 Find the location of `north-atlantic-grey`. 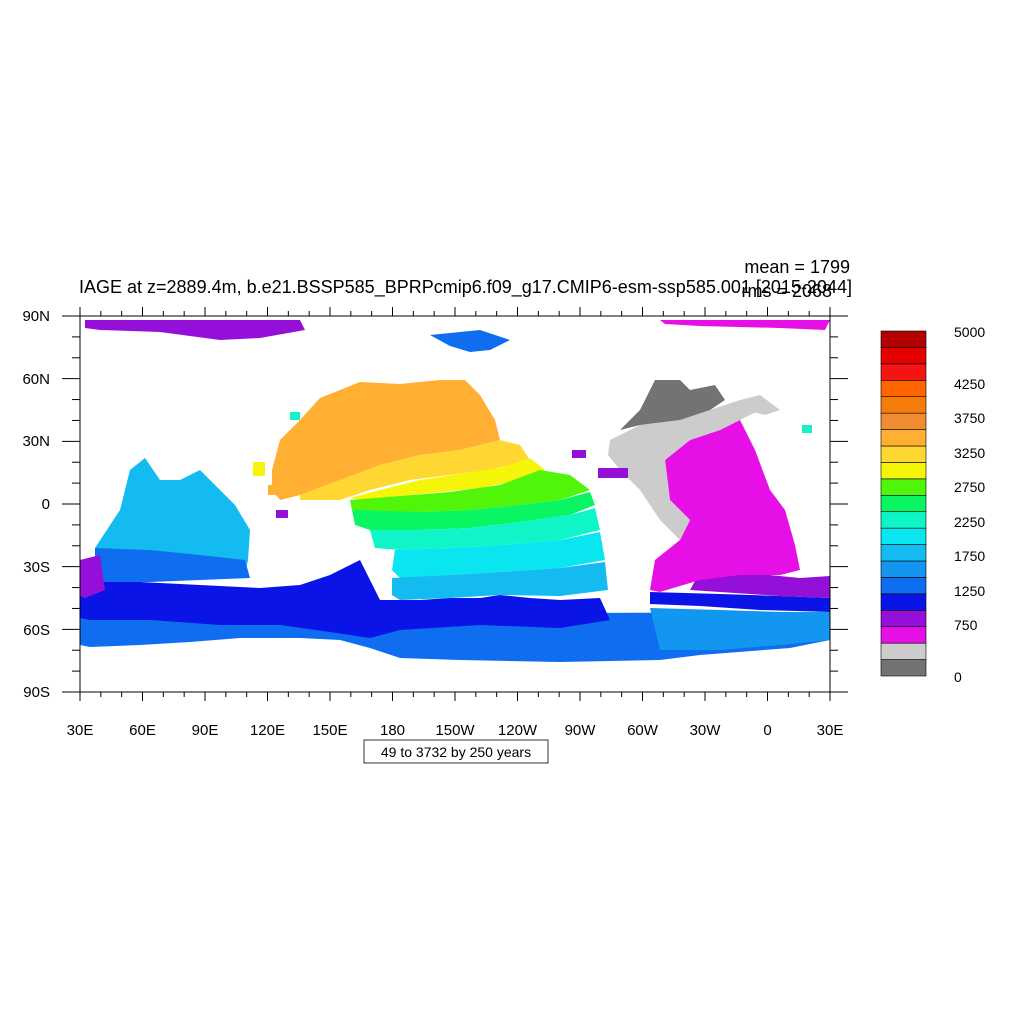

north-atlantic-grey is located at coordinates (684, 470).